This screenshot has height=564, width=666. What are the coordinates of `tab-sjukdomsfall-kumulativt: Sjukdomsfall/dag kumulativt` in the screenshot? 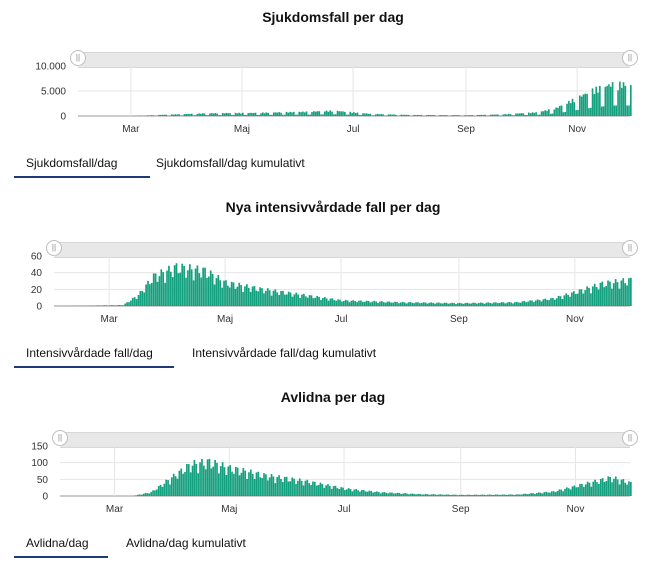 It's located at (230, 163).